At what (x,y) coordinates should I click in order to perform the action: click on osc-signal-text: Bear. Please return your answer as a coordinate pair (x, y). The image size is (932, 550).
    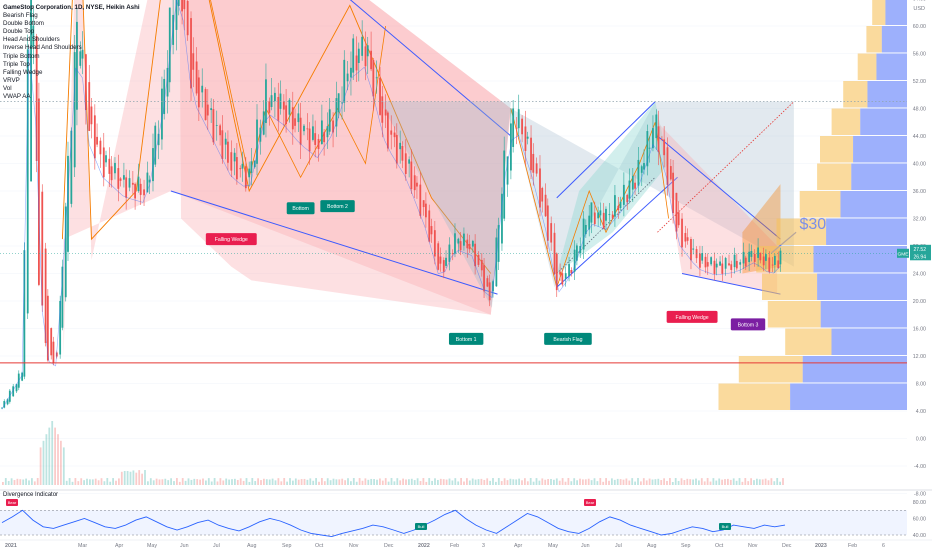
    Looking at the image, I should click on (590, 502).